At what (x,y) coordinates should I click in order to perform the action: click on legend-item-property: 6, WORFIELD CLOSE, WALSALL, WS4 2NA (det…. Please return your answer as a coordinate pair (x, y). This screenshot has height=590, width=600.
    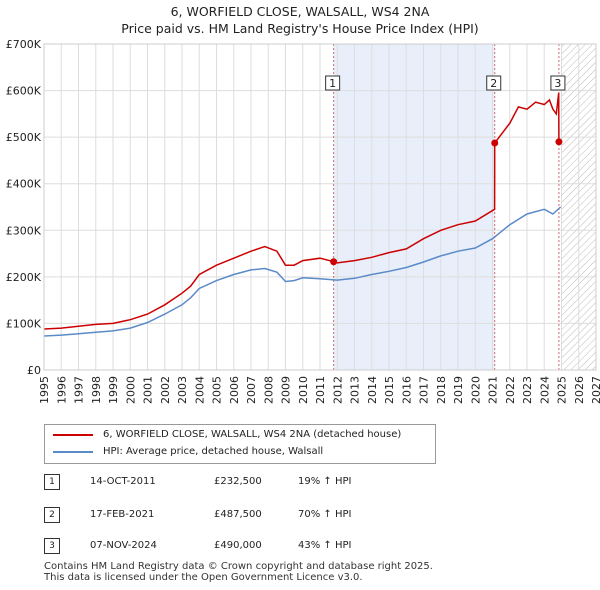
    Looking at the image, I should click on (227, 434).